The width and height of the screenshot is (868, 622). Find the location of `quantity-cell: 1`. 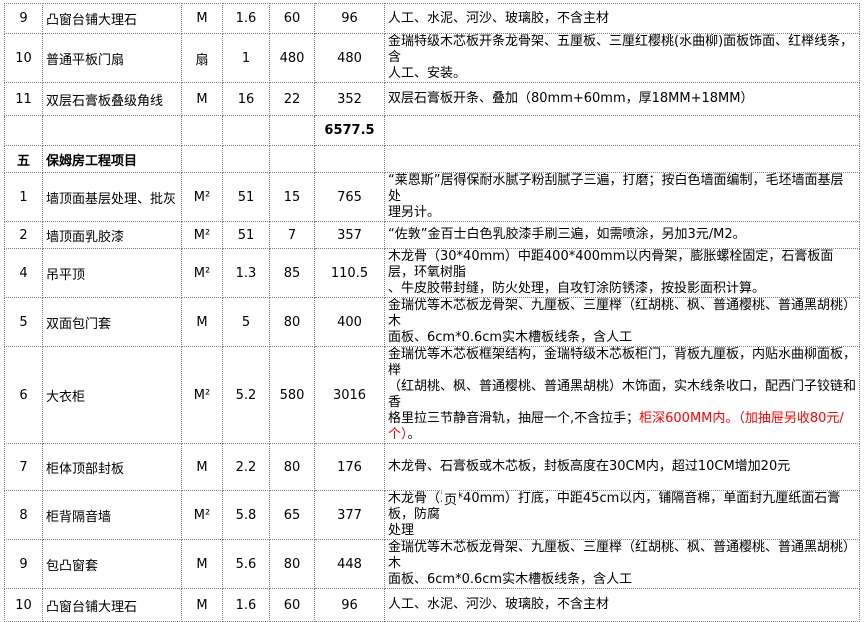

quantity-cell: 1 is located at coordinates (246, 58).